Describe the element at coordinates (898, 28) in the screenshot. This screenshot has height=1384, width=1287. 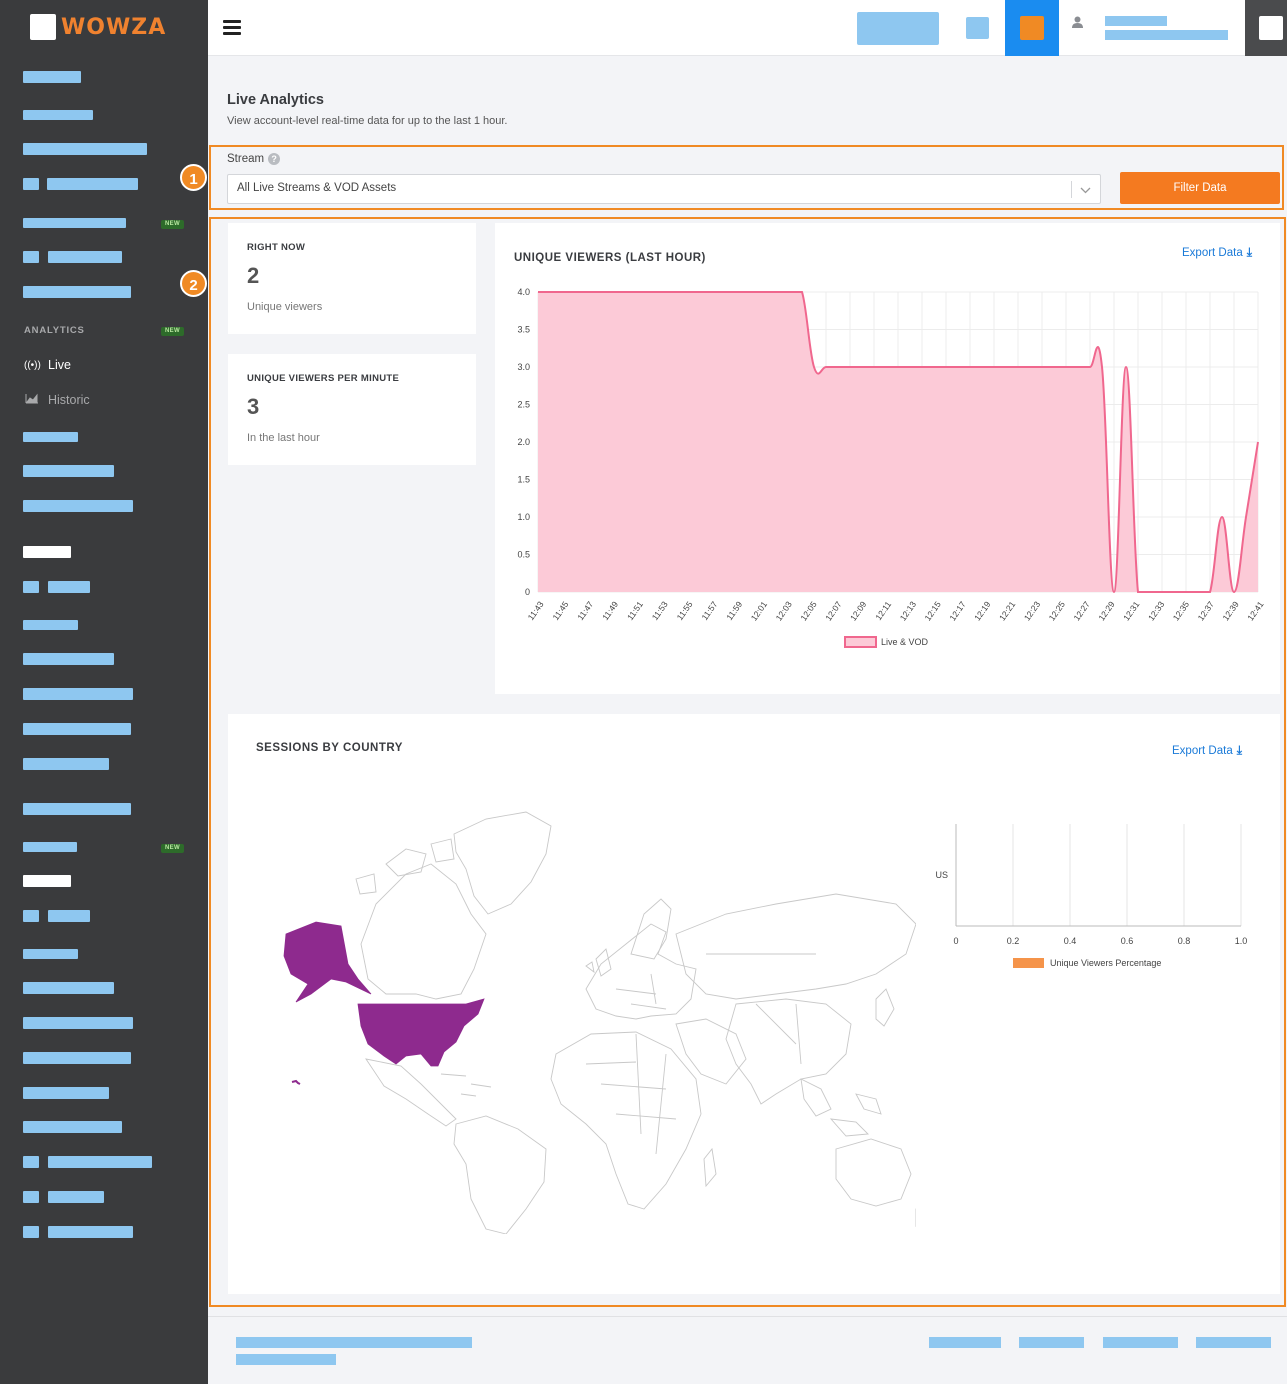
I see `topbar-action-button` at that location.